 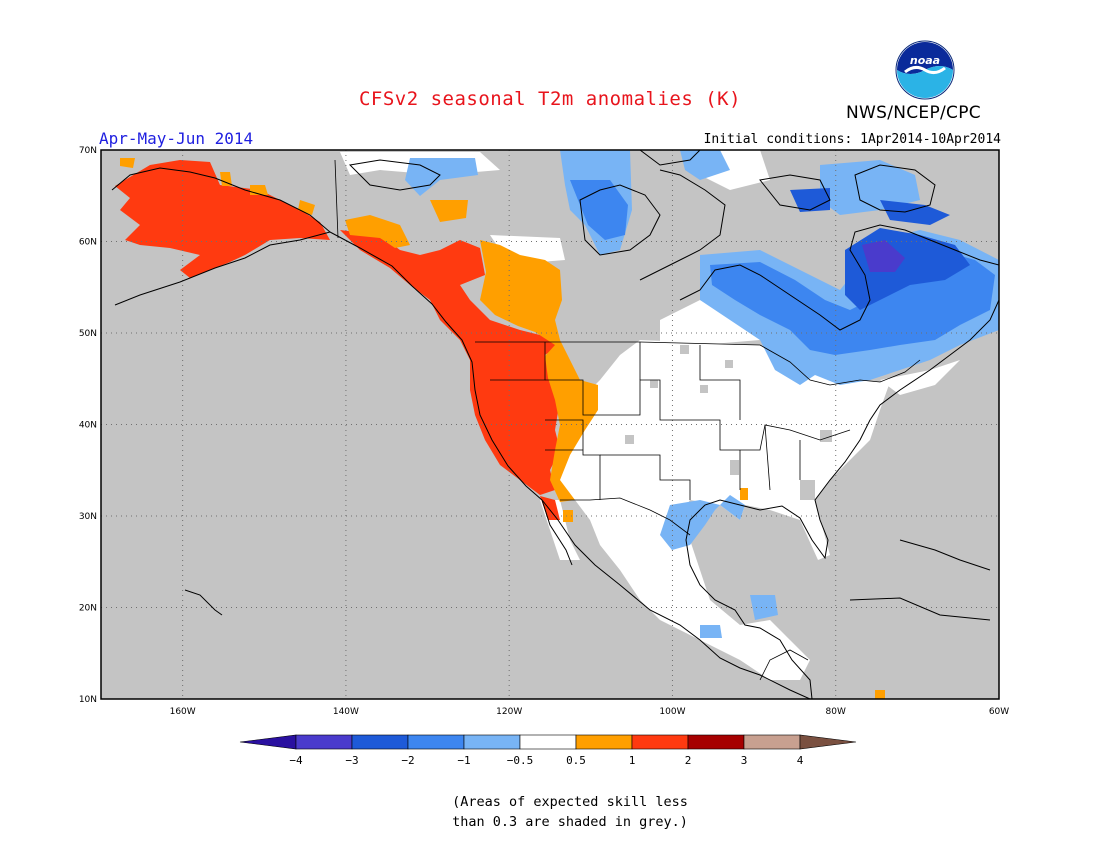 What do you see at coordinates (406, 224) in the screenshot?
I see `western-canada-warm-anomaly` at bounding box center [406, 224].